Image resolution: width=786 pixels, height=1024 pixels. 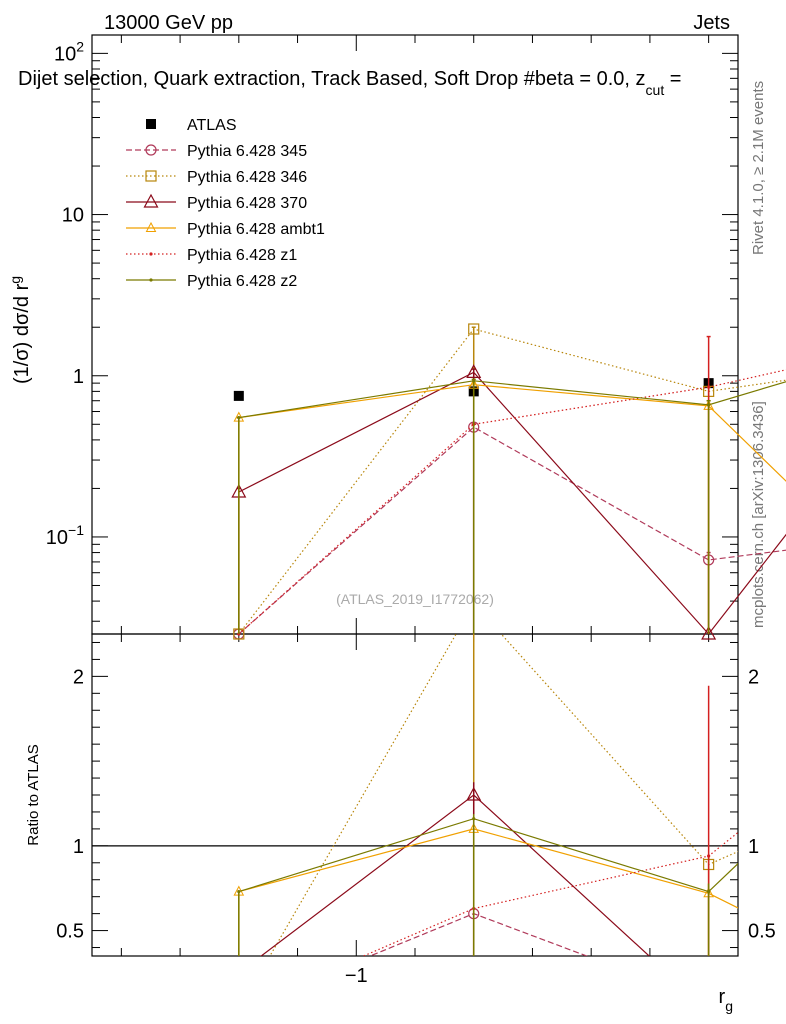 What do you see at coordinates (672, 79) in the screenshot?
I see `plot-title-tail: =` at bounding box center [672, 79].